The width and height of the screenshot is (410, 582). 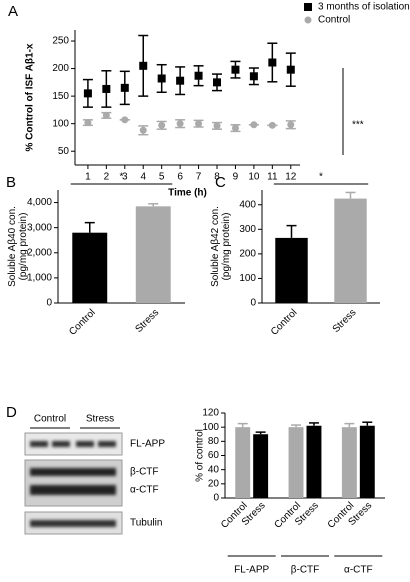 I want to click on y-tick-label: 300, so click(x=247, y=229).